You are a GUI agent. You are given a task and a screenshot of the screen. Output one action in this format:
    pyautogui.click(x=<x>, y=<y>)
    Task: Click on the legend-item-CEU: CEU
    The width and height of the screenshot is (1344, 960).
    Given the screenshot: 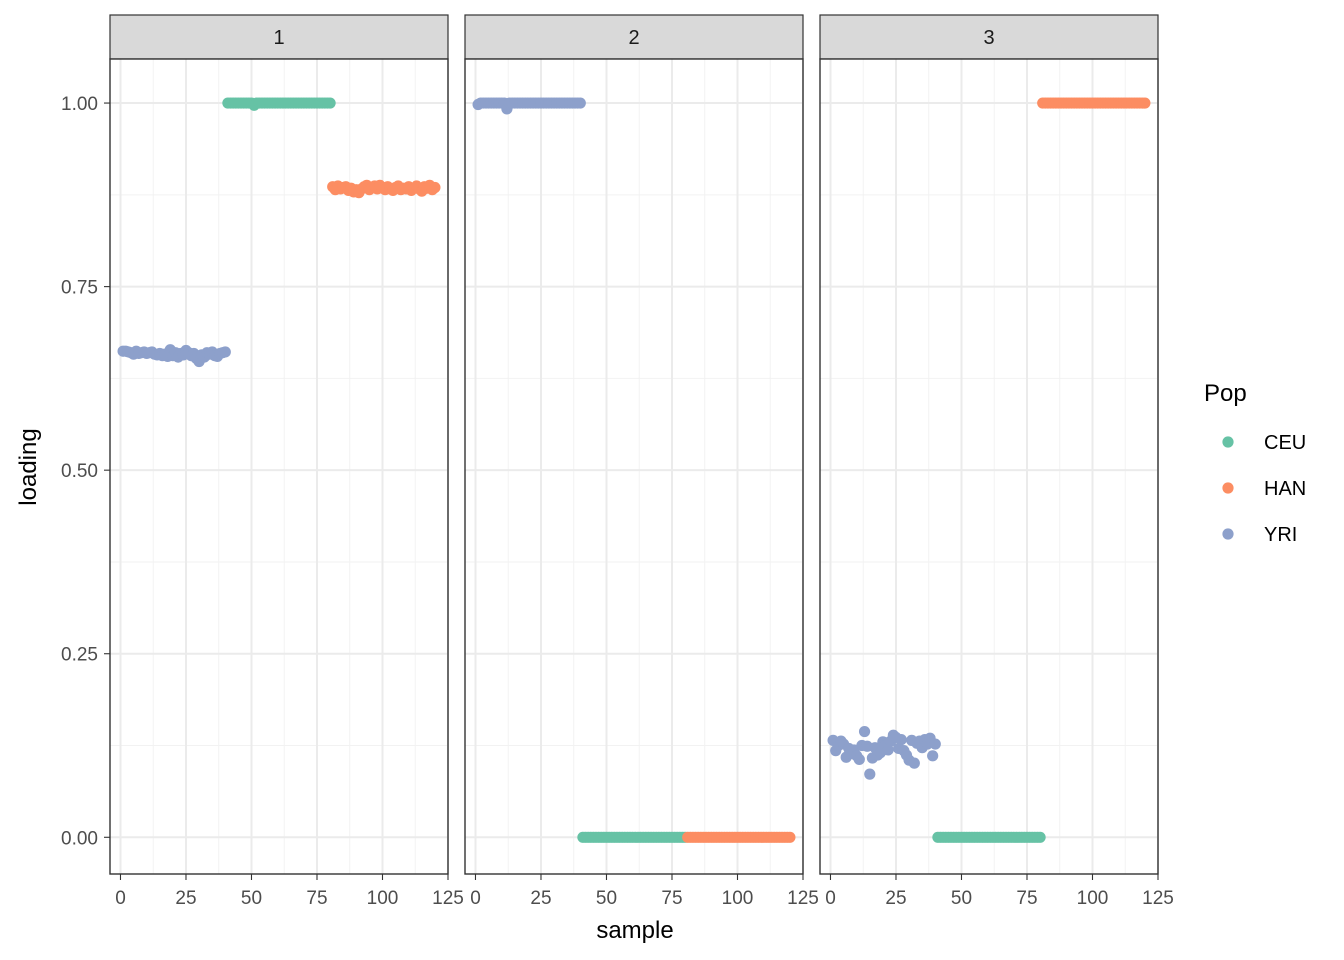 What is the action you would take?
    pyautogui.click(x=1264, y=443)
    